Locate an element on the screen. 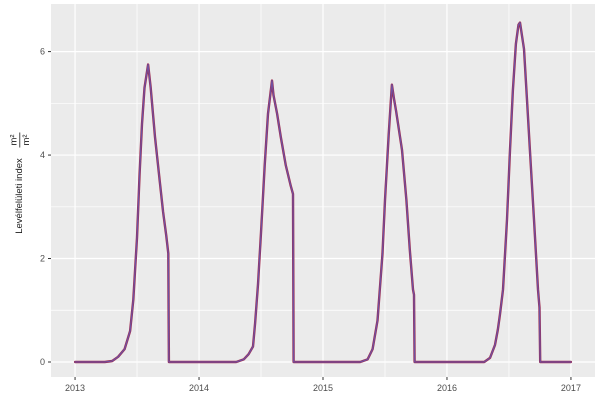 The width and height of the screenshot is (600, 400). x-tick-label: 2016 is located at coordinates (447, 388).